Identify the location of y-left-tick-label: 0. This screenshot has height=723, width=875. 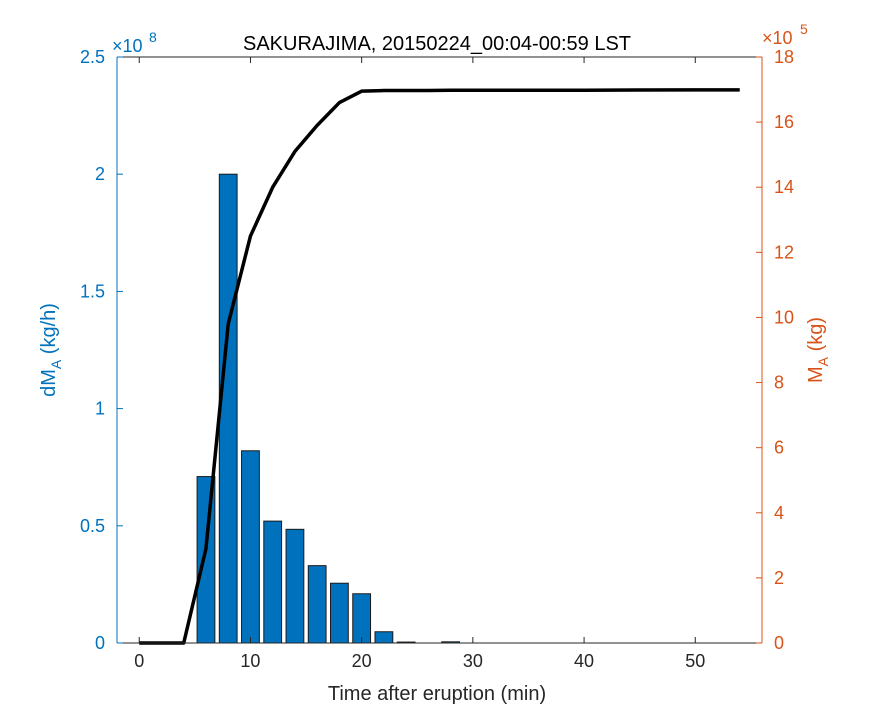
(100, 643).